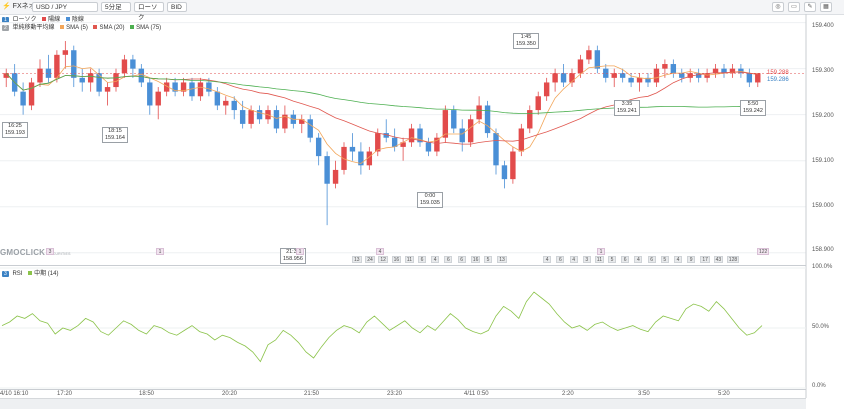 Image resolution: width=844 pixels, height=412 pixels. What do you see at coordinates (35, 252) in the screenshot?
I see `gmo-click-logo: GMOCLICK SECURITIES` at bounding box center [35, 252].